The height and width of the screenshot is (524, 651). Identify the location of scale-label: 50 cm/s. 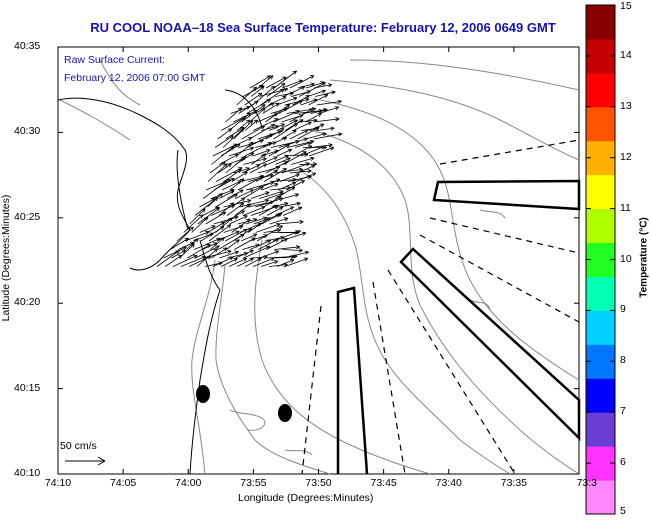
(78, 446).